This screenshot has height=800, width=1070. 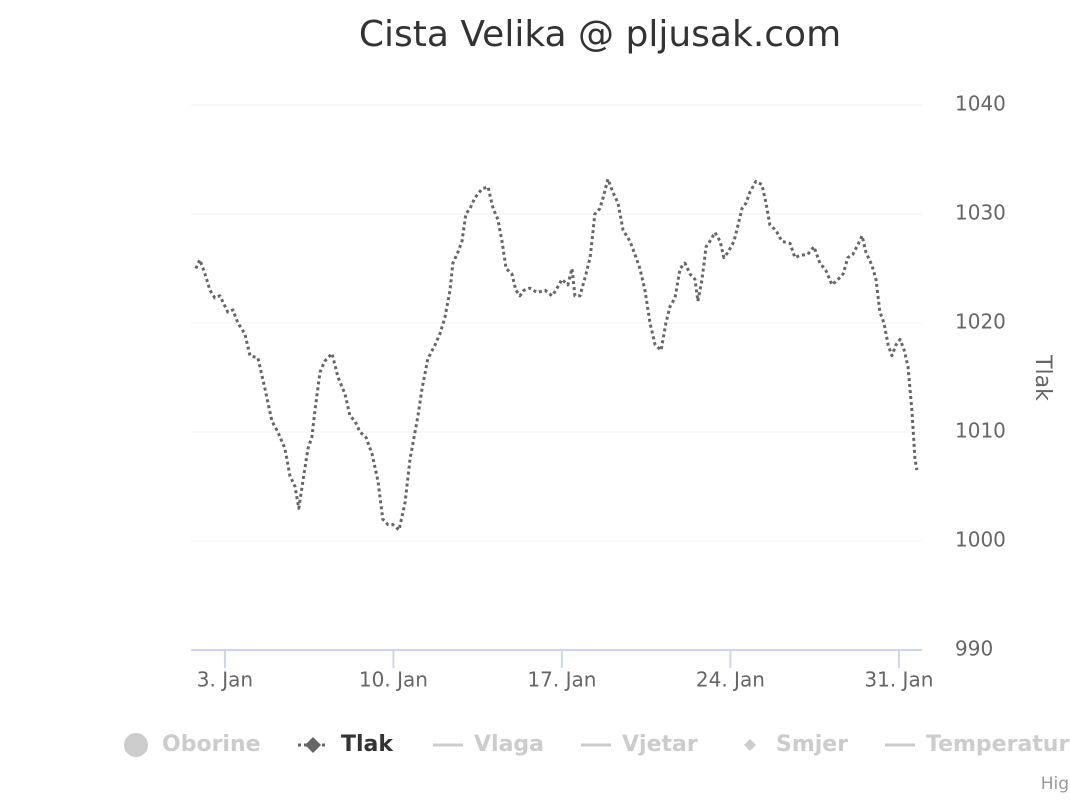 What do you see at coordinates (367, 744) in the screenshot?
I see `legend-item: Tlak` at bounding box center [367, 744].